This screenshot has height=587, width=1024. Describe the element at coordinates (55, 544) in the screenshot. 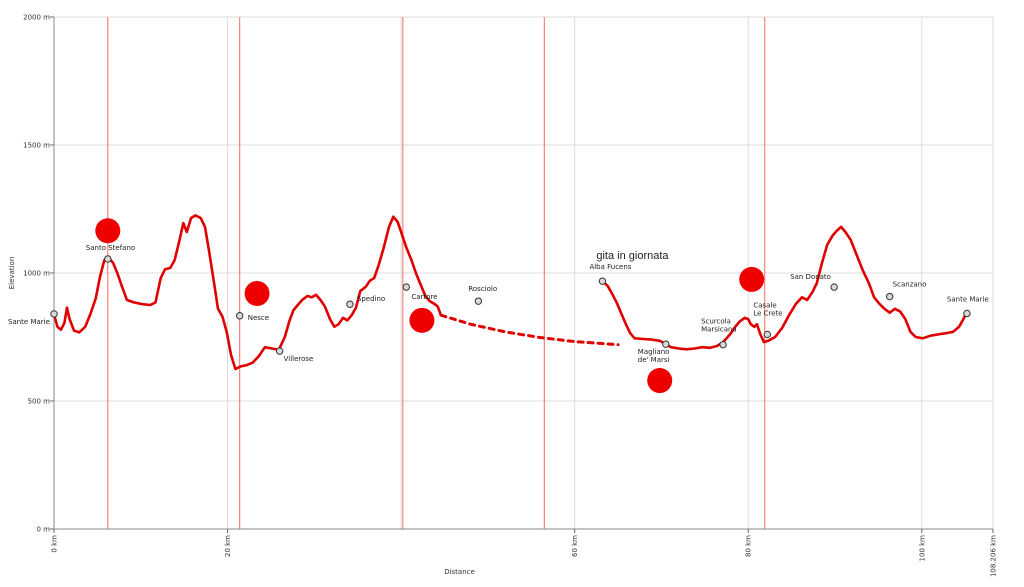

I see `x-tick-label: 0 km` at that location.